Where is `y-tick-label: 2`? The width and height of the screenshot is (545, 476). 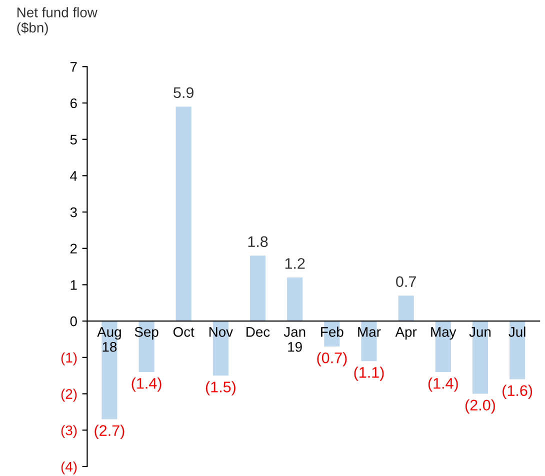
y-tick-label: 2 is located at coordinates (73, 249).